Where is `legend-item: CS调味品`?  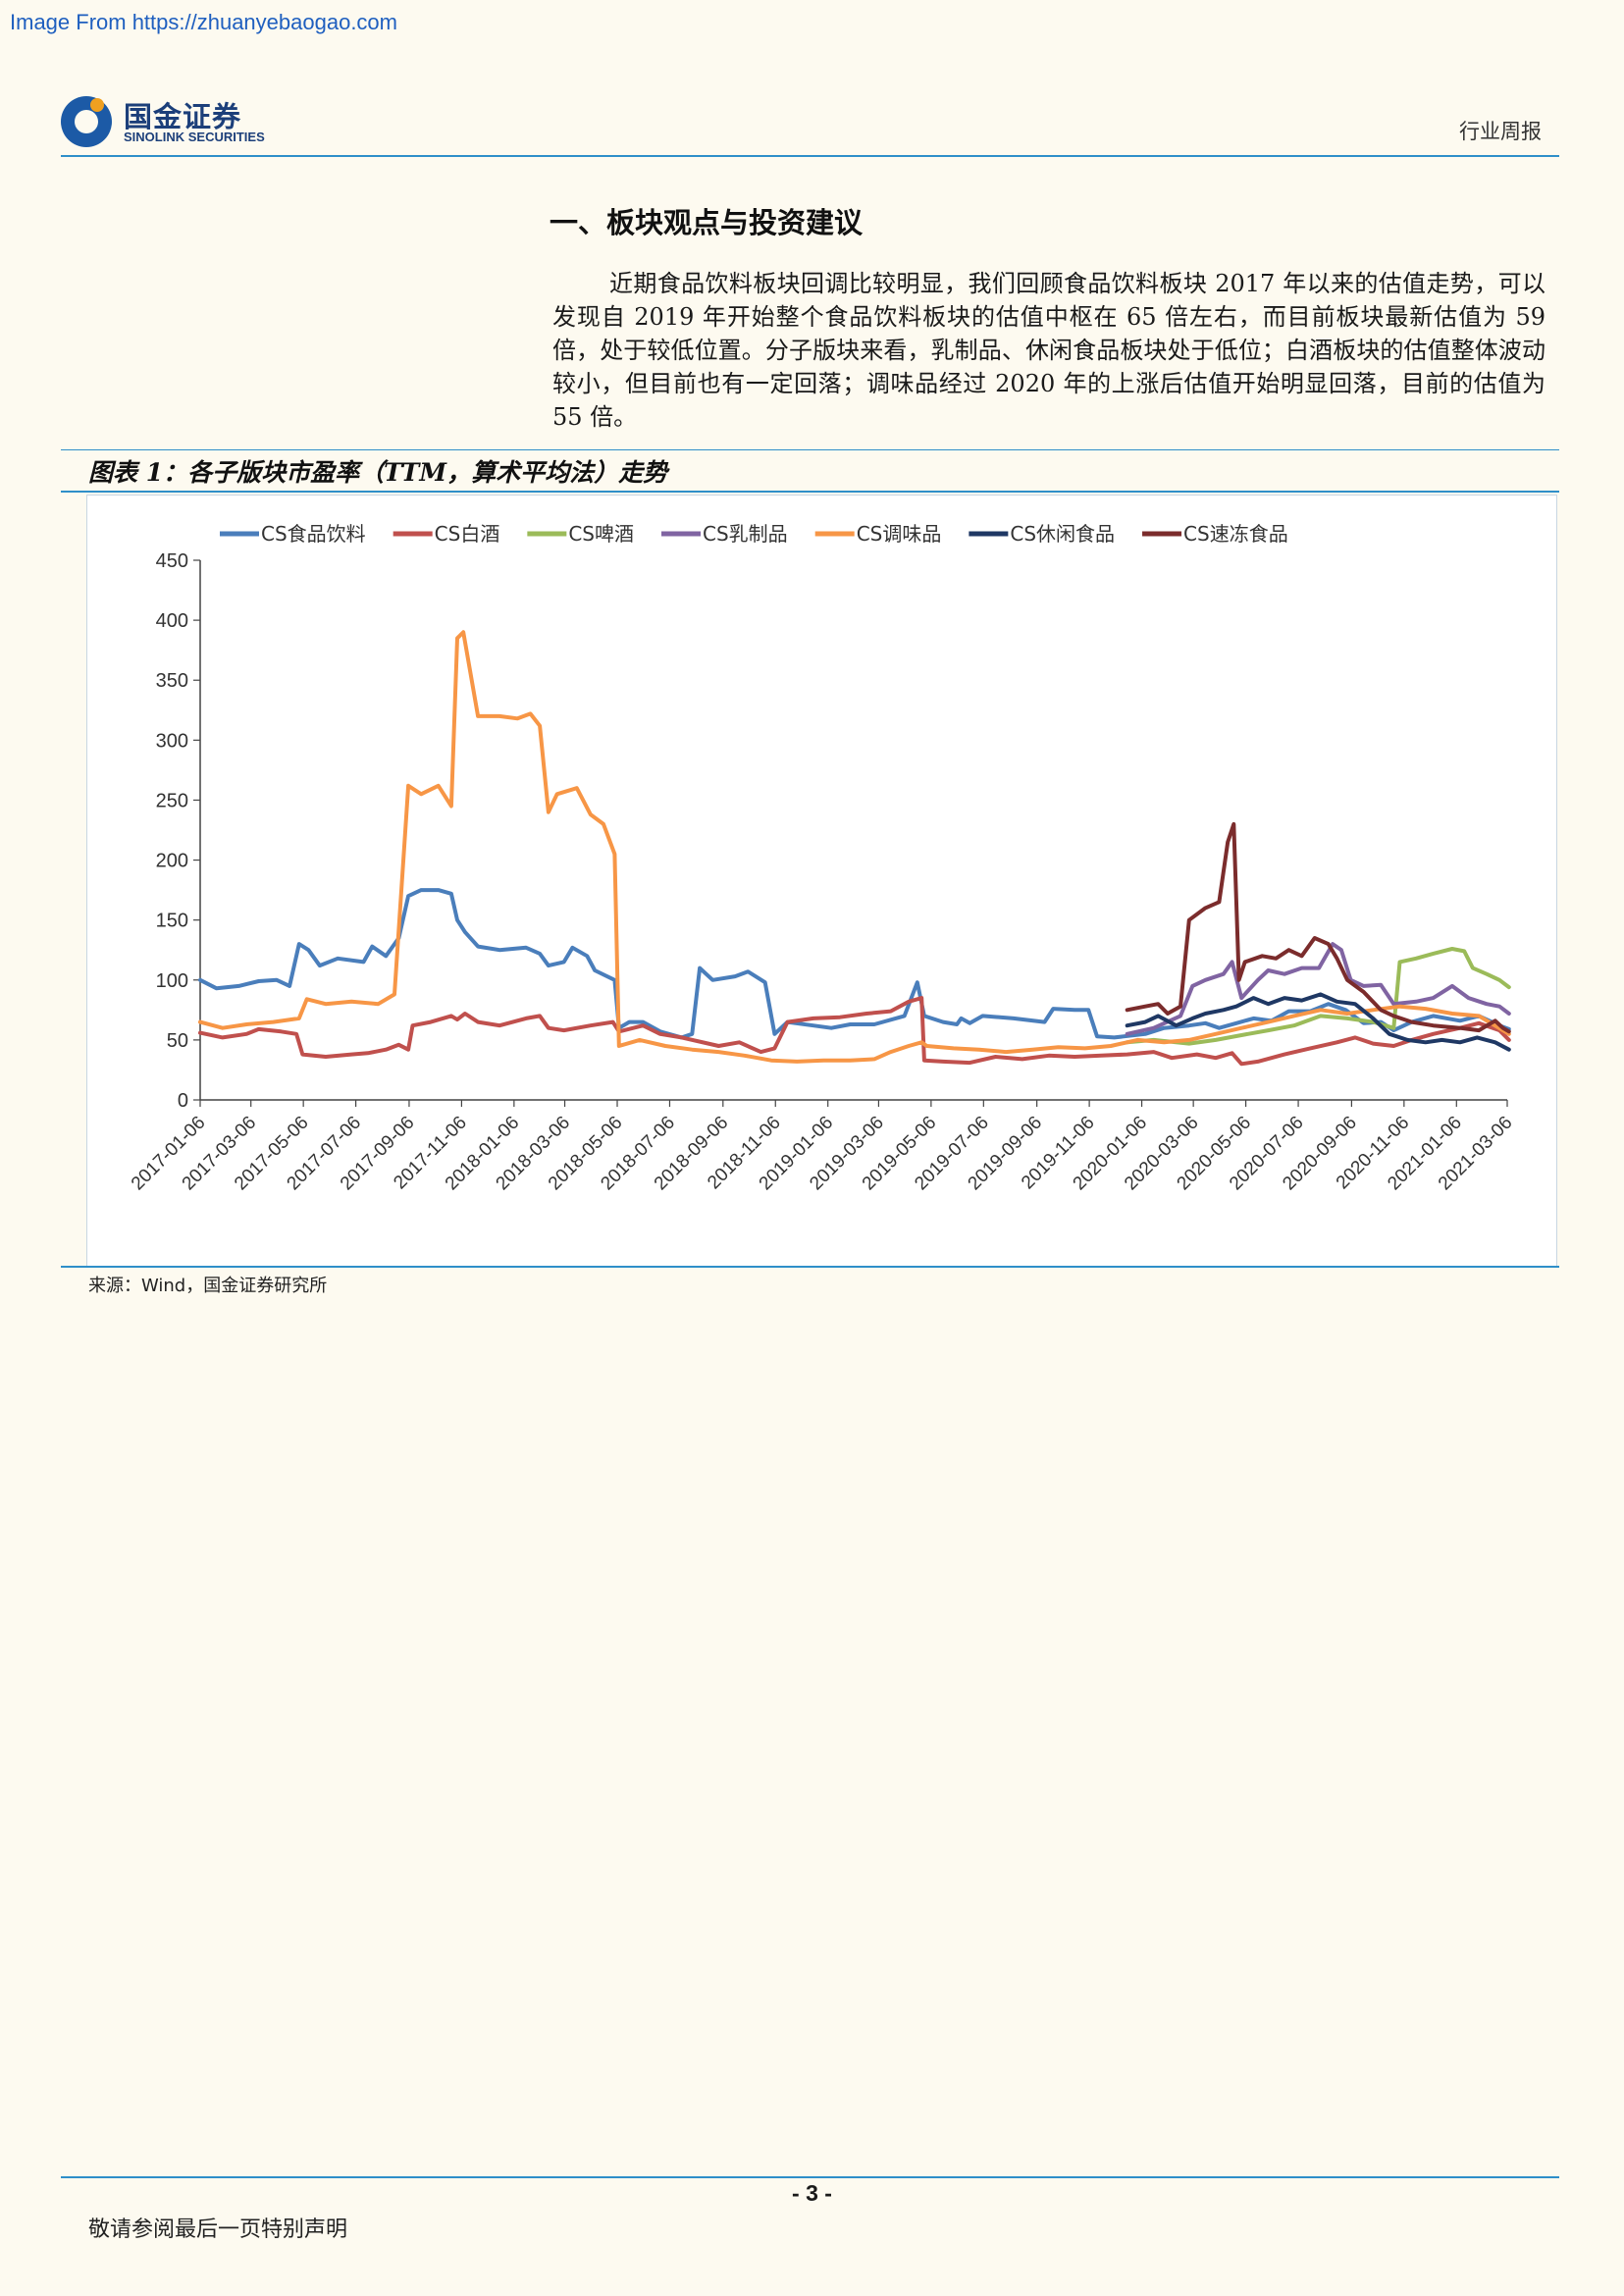
legend-item: CS调味品 is located at coordinates (878, 534).